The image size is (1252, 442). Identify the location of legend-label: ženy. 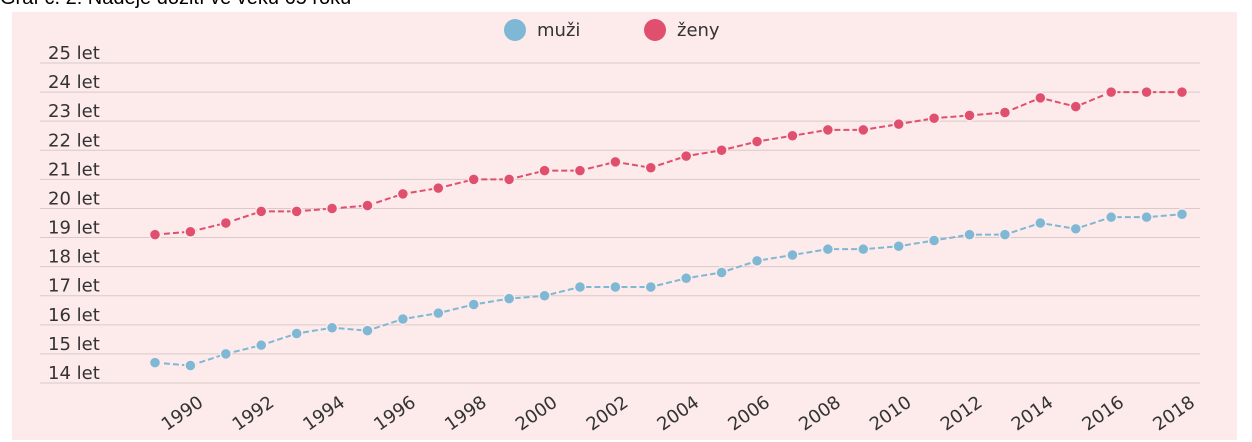
(698, 30).